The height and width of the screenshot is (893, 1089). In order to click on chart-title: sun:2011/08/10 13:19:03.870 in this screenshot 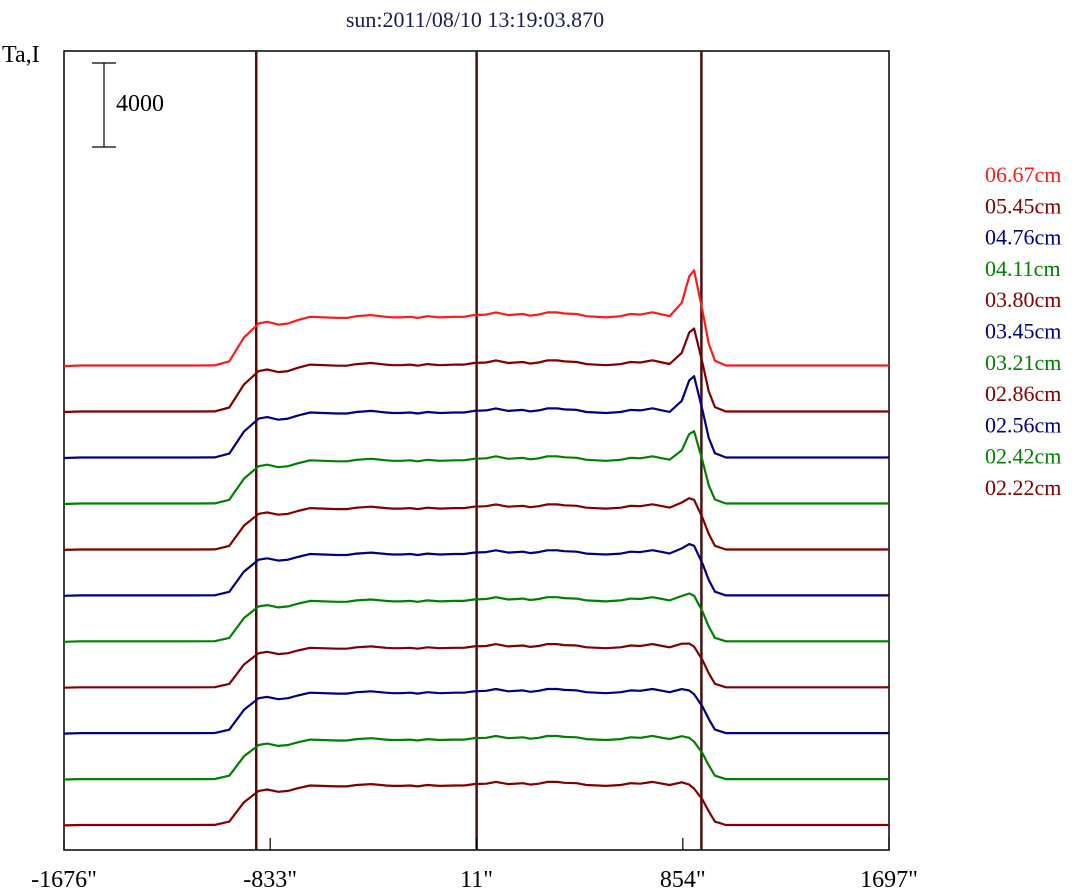, I will do `click(475, 19)`.